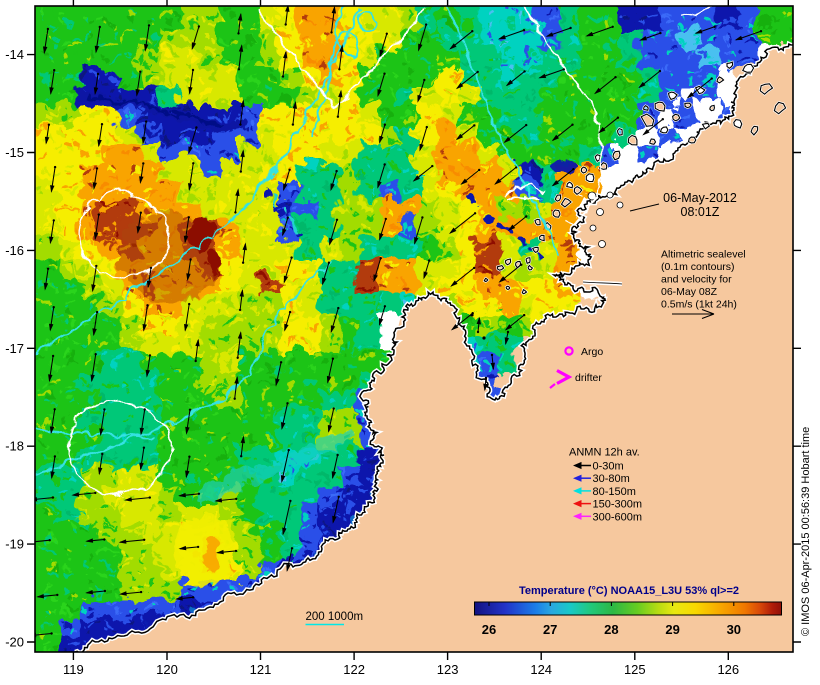 This screenshot has height=685, width=820. What do you see at coordinates (541, 669) in the screenshot?
I see `svg-text: 124` at bounding box center [541, 669].